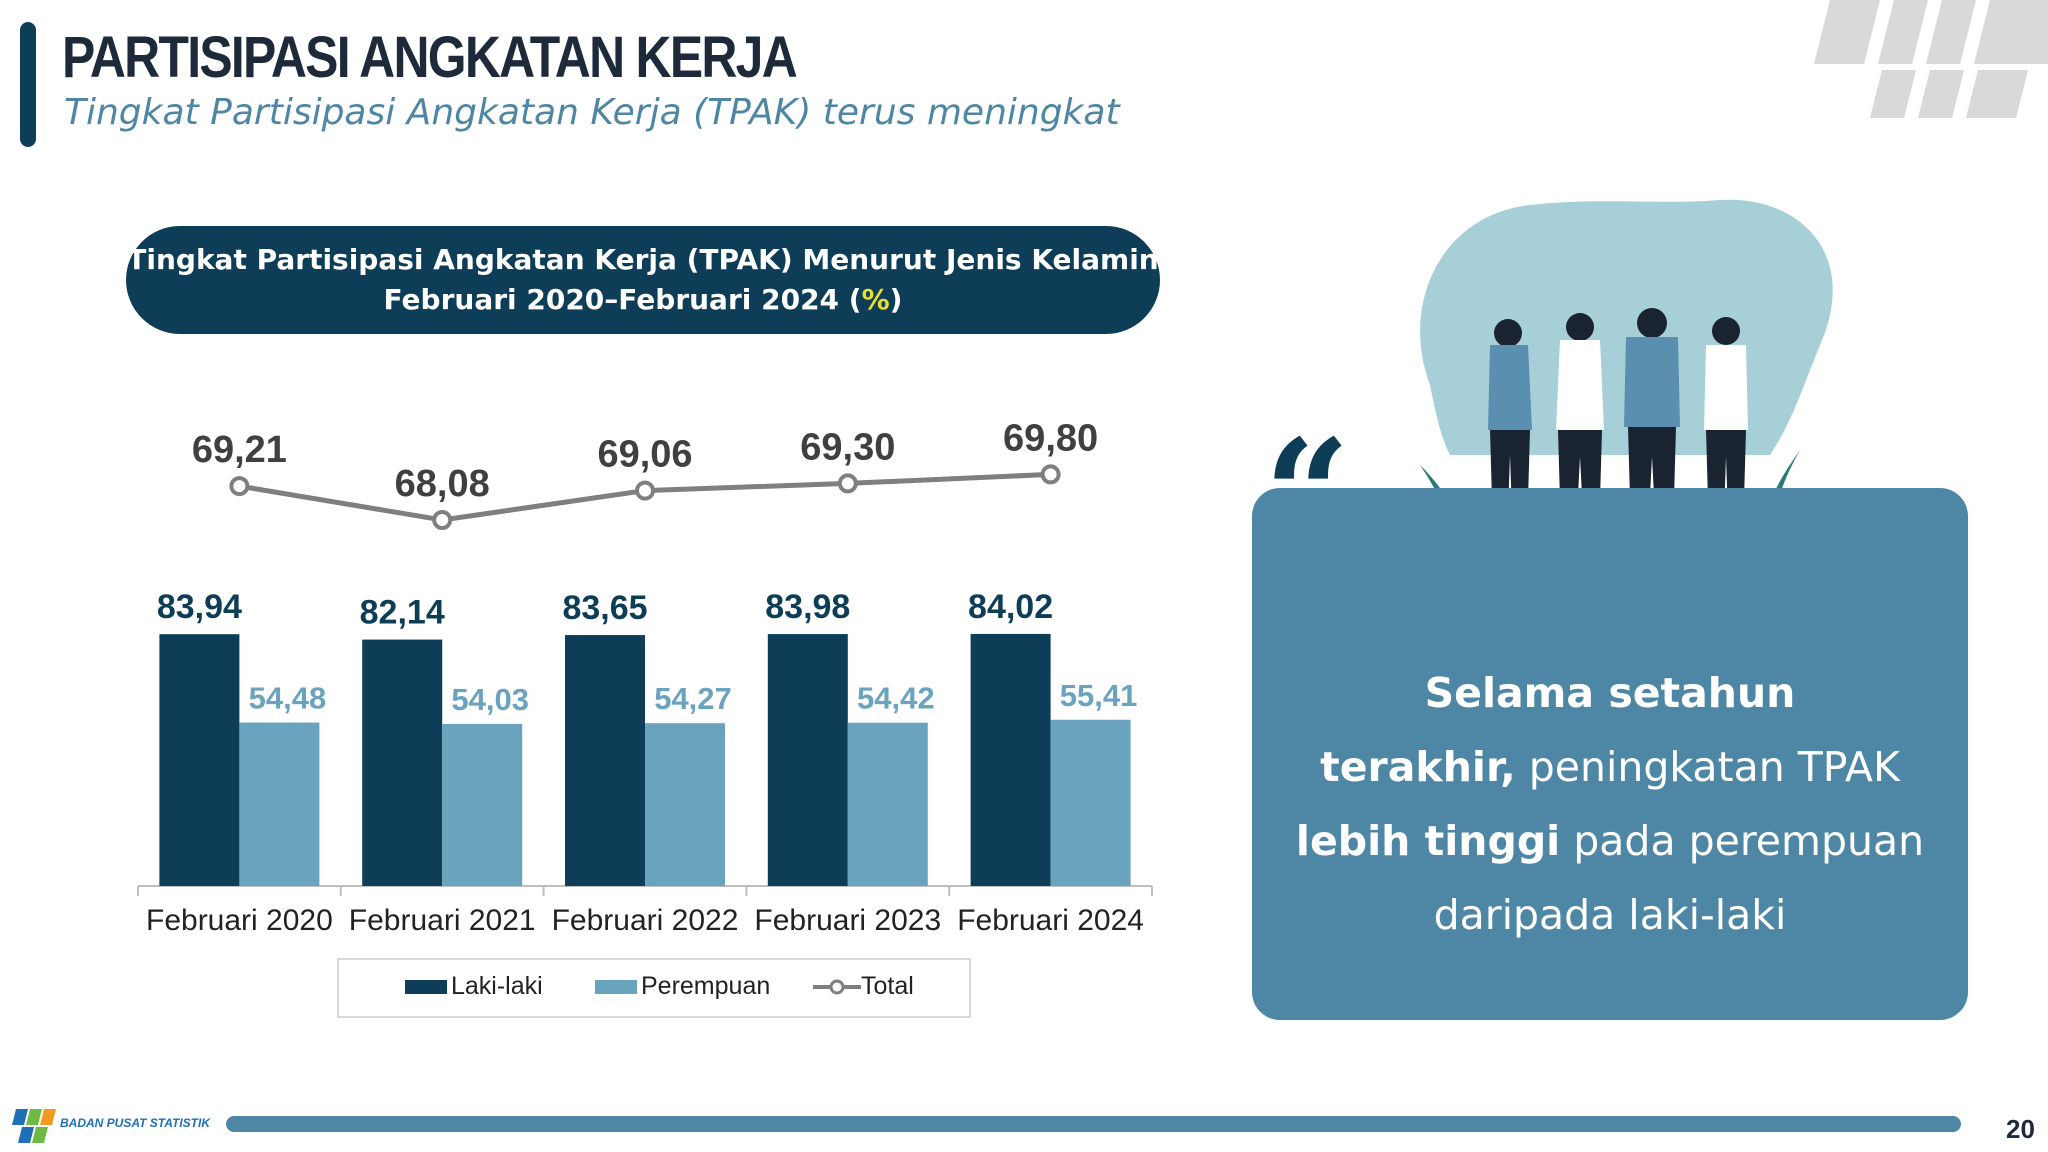  What do you see at coordinates (604, 608) in the screenshot?
I see `bar-label-laki-laki: 83,65` at bounding box center [604, 608].